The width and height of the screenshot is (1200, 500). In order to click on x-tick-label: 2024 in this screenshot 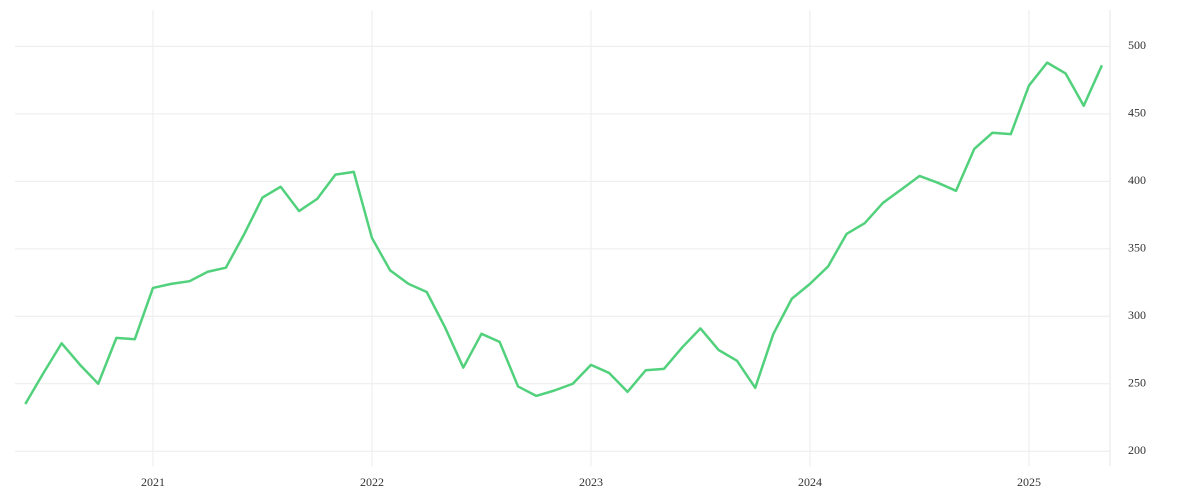, I will do `click(810, 482)`.